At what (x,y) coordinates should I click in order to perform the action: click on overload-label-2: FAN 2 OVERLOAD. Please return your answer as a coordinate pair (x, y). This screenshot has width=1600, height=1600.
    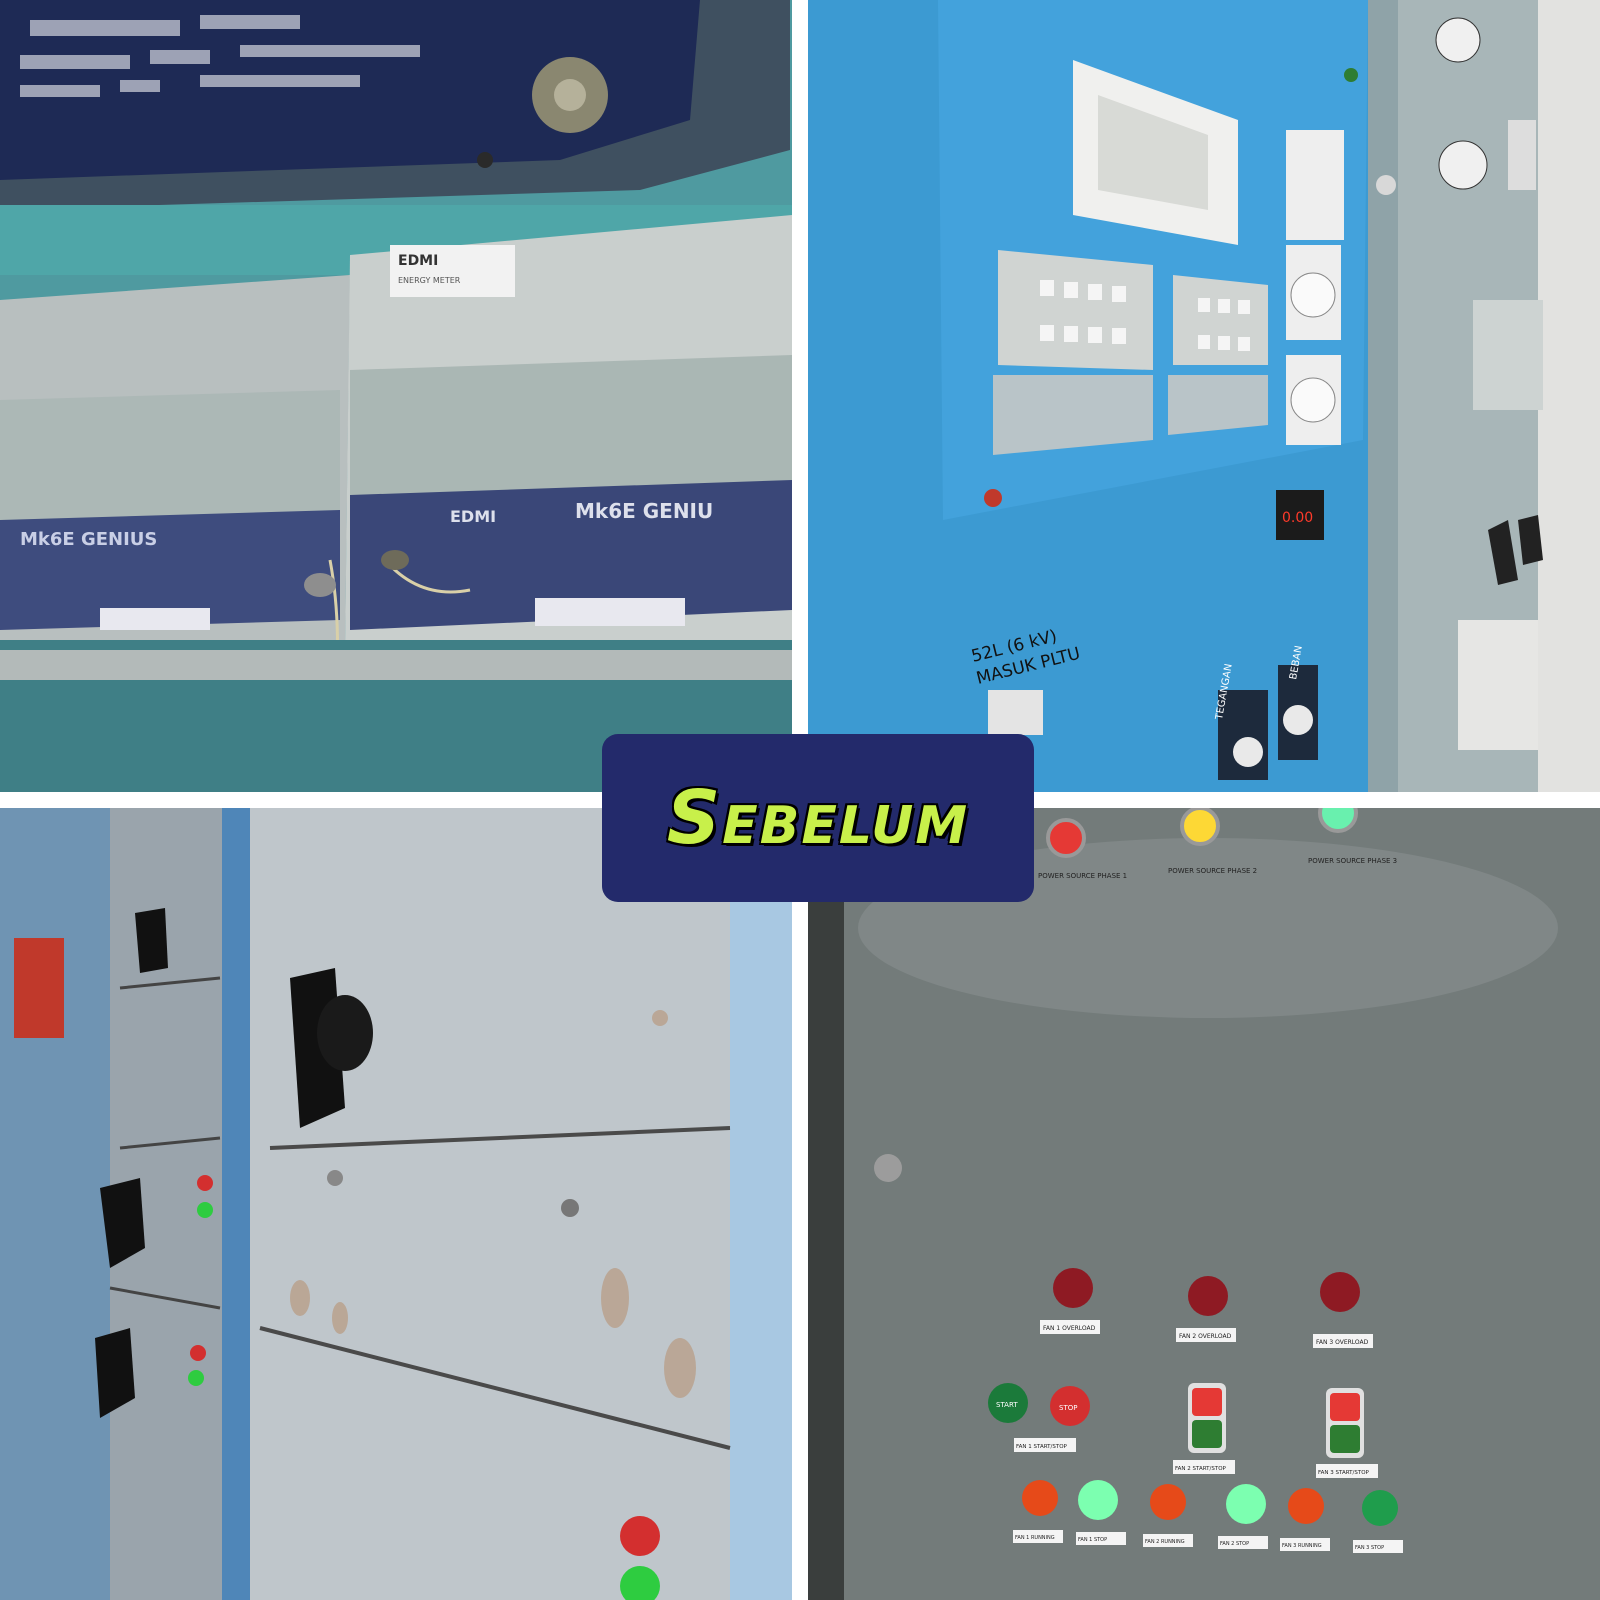
    Looking at the image, I should click on (1205, 1336).